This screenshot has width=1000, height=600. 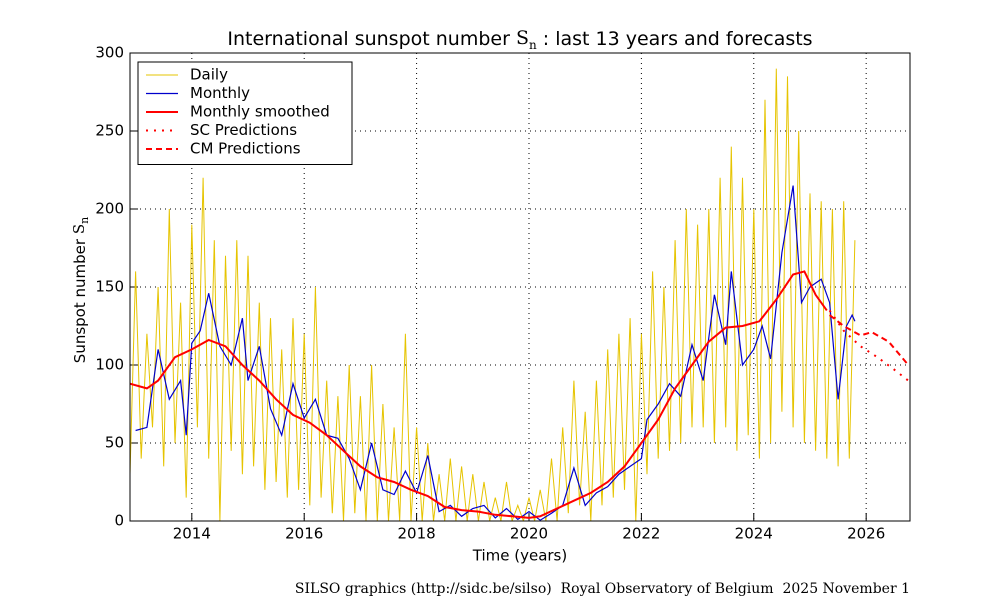 What do you see at coordinates (192, 534) in the screenshot?
I see `x-tick-label: 2014` at bounding box center [192, 534].